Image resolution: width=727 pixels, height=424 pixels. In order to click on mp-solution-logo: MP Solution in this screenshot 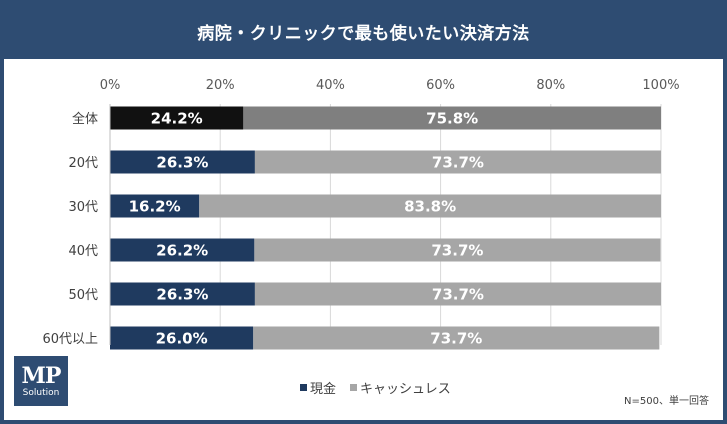, I will do `click(41, 381)`.